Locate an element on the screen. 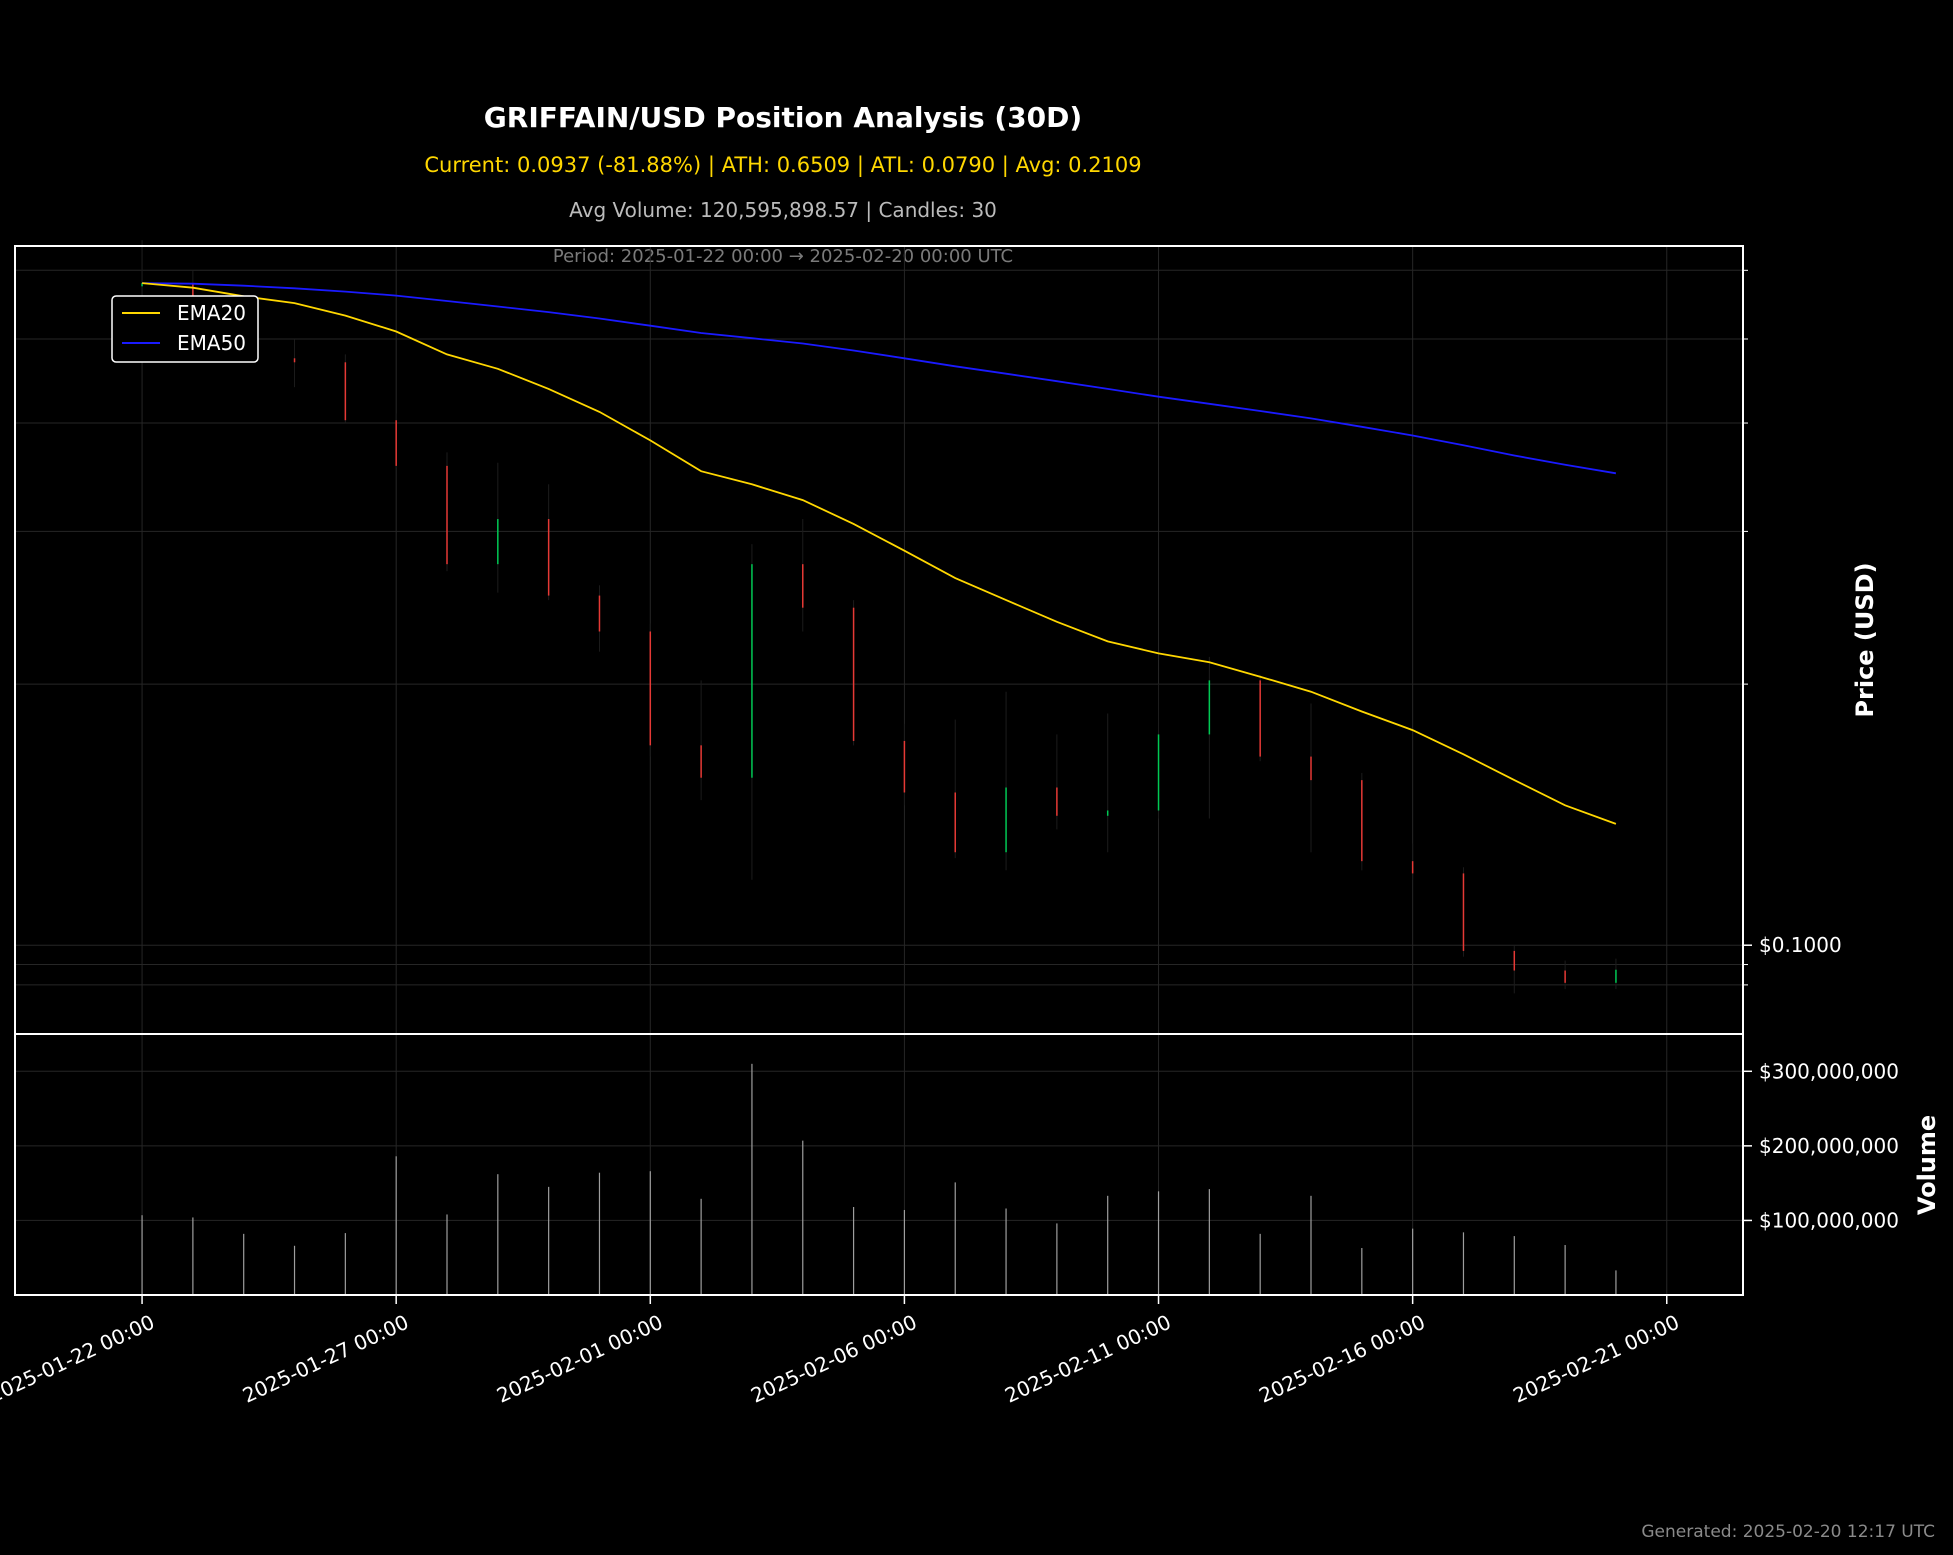 The height and width of the screenshot is (1555, 1953). price-axis-label: Price (USD) is located at coordinates (1865, 639).